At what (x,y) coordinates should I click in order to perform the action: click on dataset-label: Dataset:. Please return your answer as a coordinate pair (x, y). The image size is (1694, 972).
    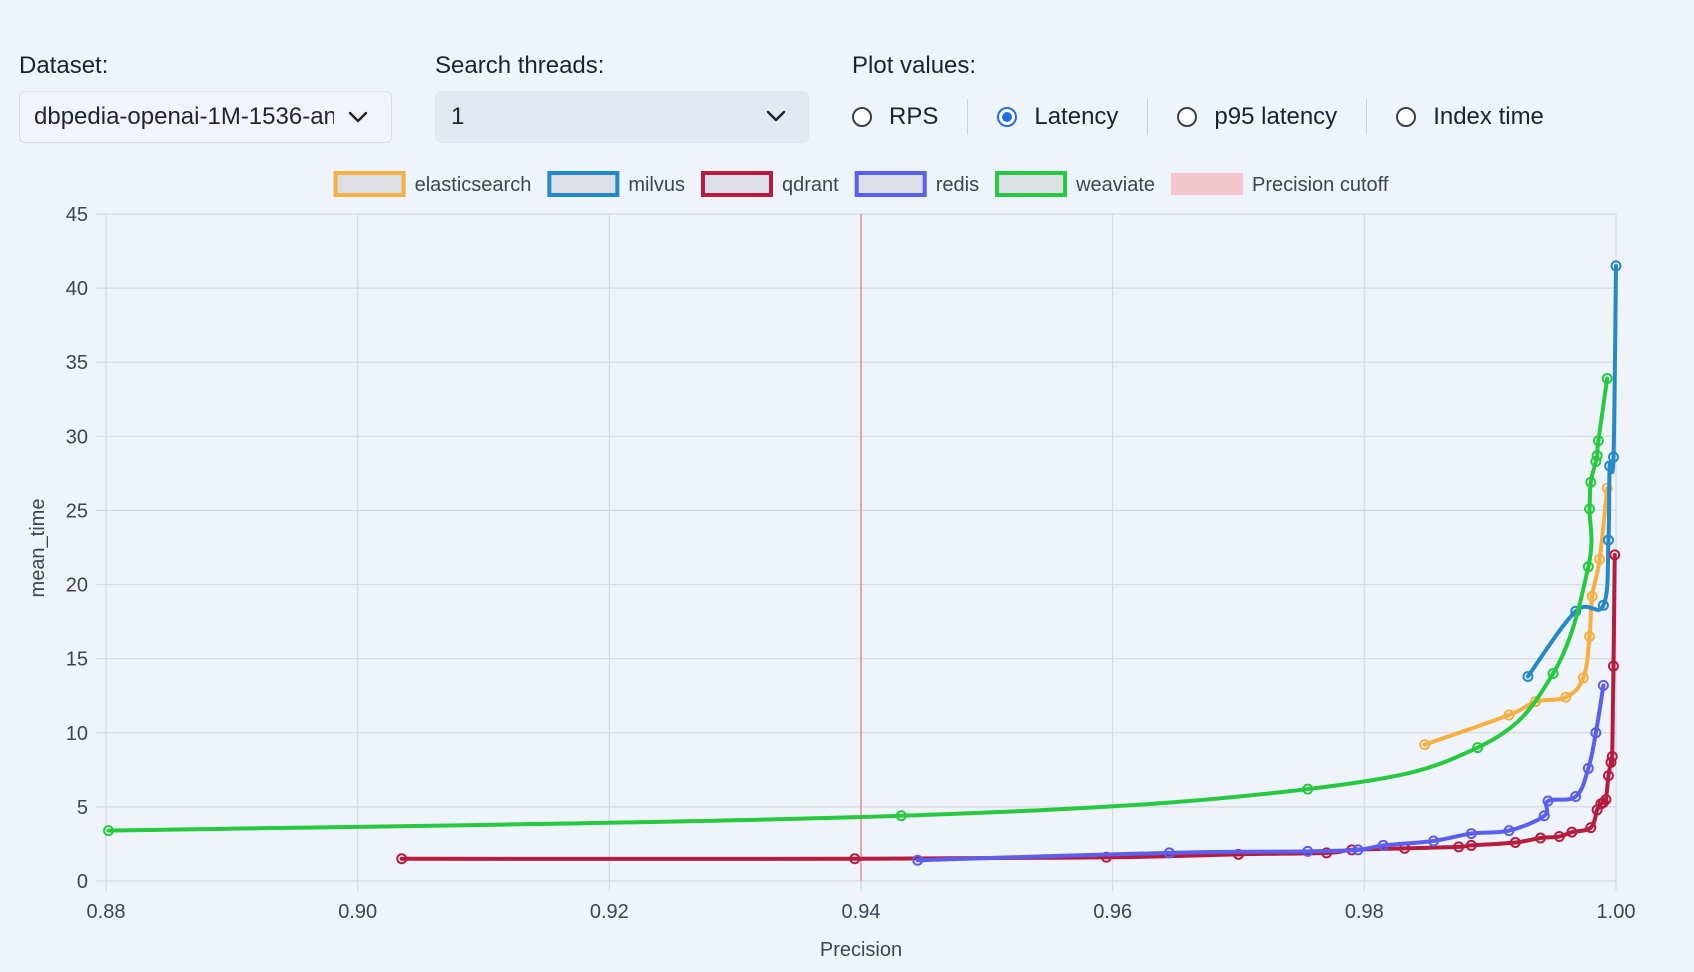
    Looking at the image, I should click on (64, 65).